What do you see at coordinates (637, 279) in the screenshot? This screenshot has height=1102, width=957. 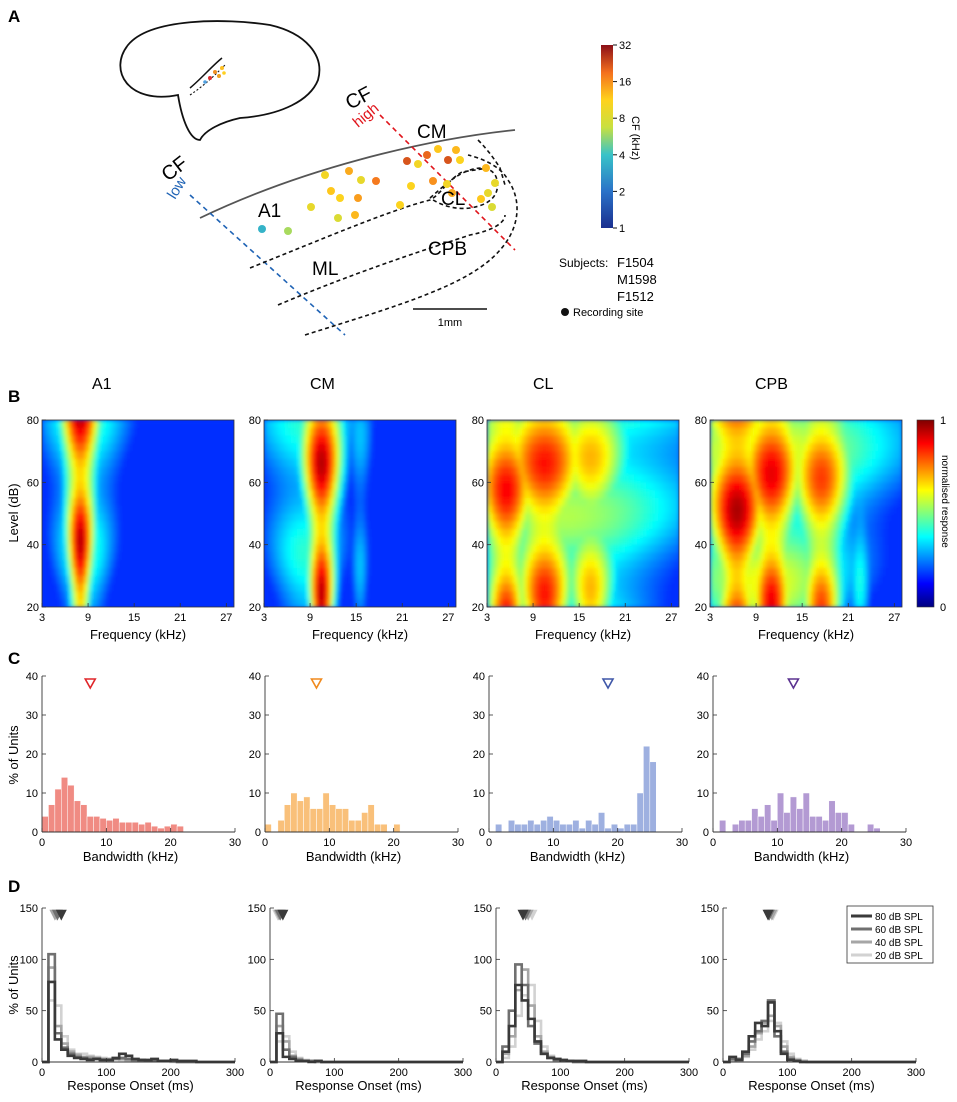 I see `subject-2: M1598` at bounding box center [637, 279].